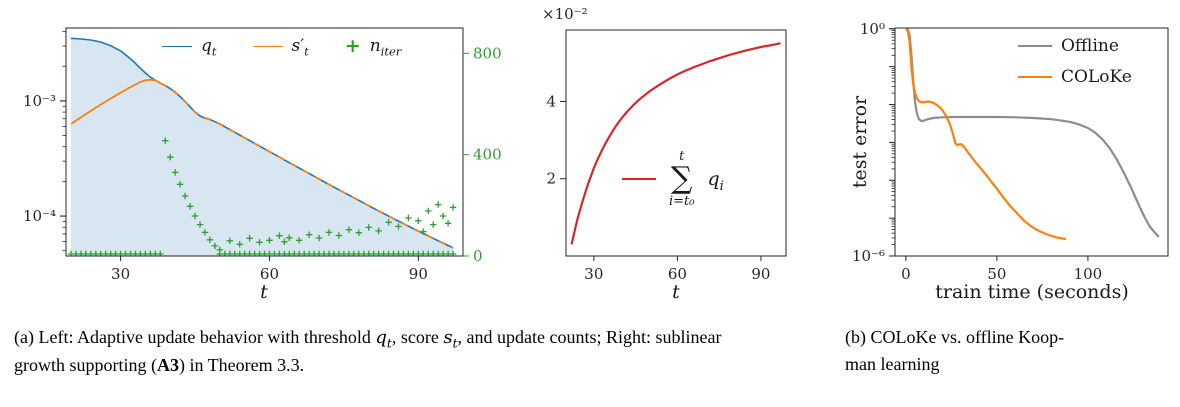 The image size is (1180, 407). Describe the element at coordinates (682, 201) in the screenshot. I see `sum-lower-limit: i=t₀` at that location.